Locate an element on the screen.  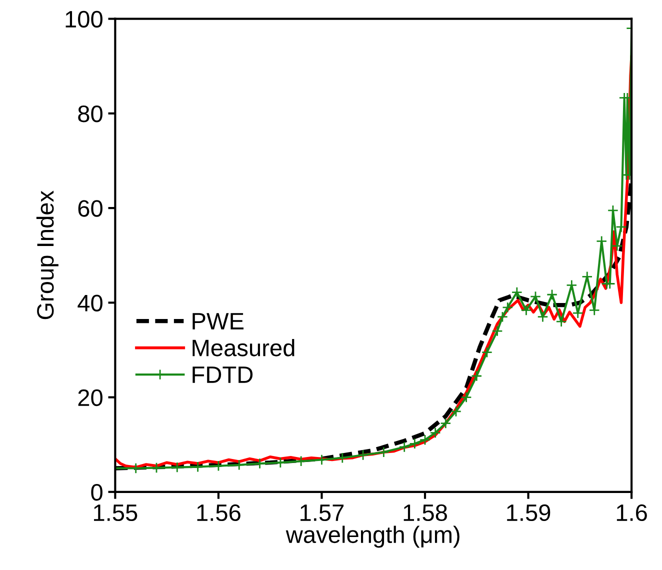
y-tick-label: 0 is located at coordinates (96, 492).